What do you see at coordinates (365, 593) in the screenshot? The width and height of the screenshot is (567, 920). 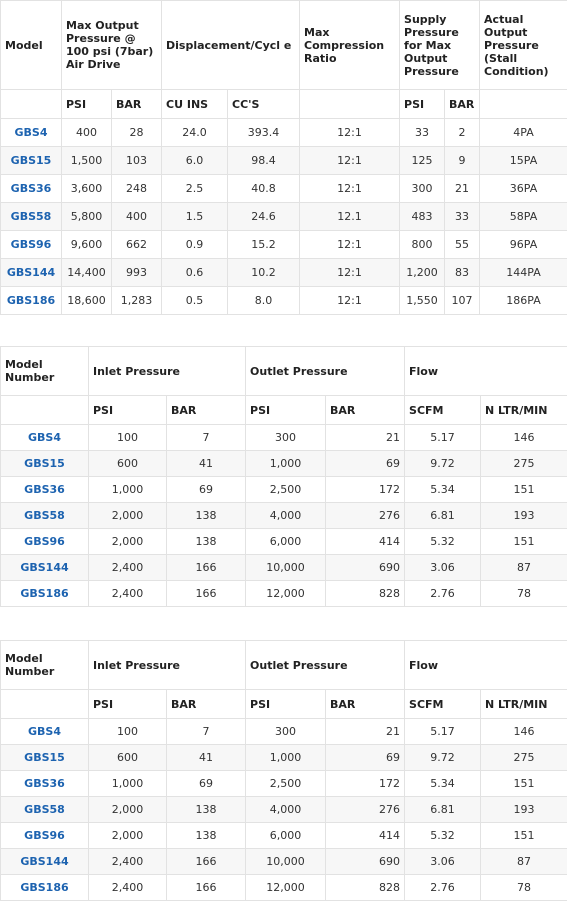 I see `value-cell: 828` at bounding box center [365, 593].